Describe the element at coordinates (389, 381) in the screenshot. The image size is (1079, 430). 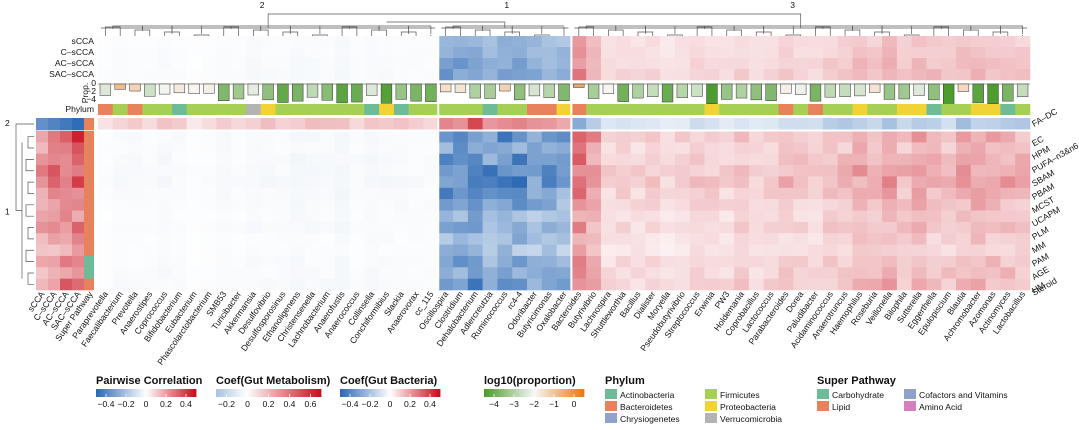
I see `legend-title: Coef(Gut Bacteria)` at that location.